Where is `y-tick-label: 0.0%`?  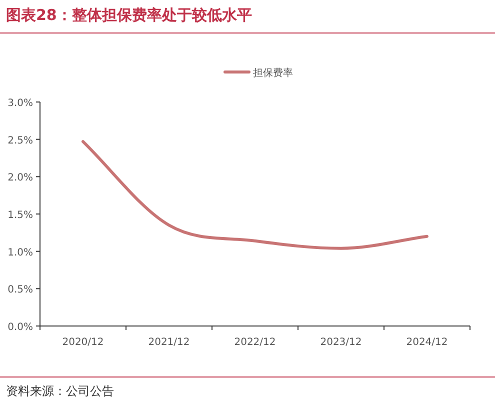 y-tick-label: 0.0% is located at coordinates (20, 327).